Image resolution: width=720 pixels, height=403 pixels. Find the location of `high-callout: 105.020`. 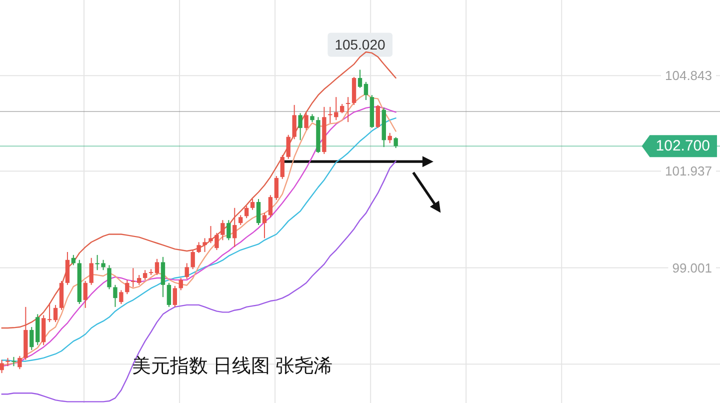

high-callout: 105.020 is located at coordinates (360, 44).